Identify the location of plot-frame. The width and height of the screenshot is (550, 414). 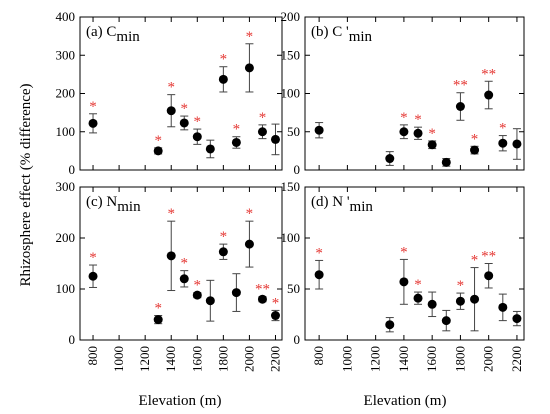
(181, 263).